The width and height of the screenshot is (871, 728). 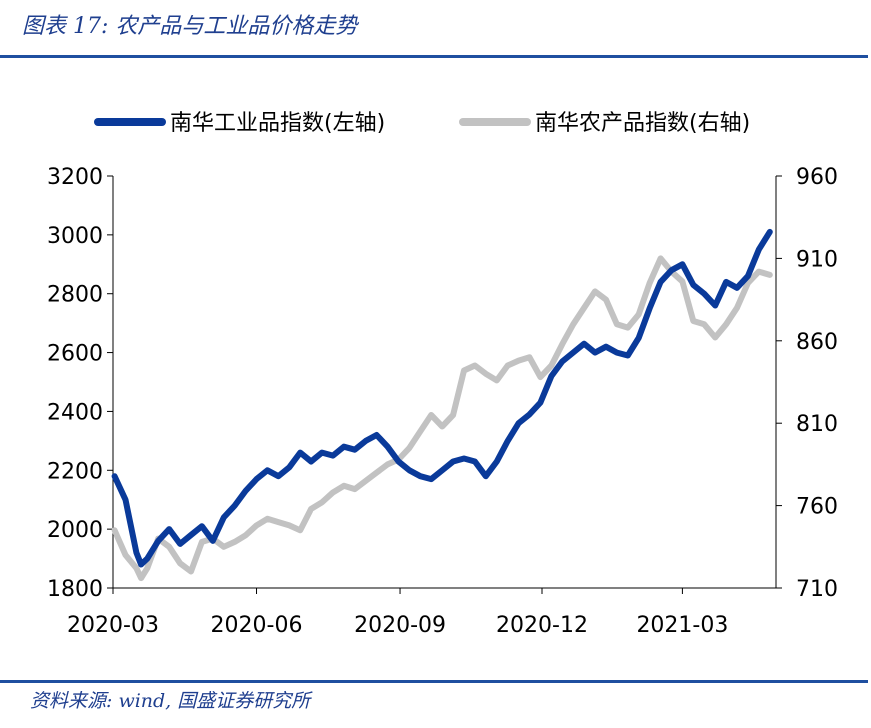 I want to click on x-tick-label: 2020-12, so click(x=542, y=625).